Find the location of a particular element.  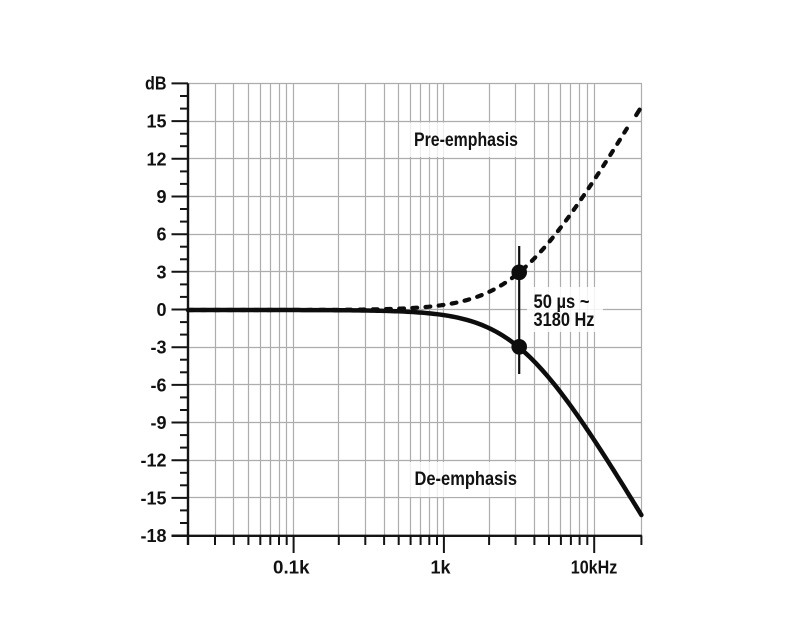

svg-text: -15 is located at coordinates (153, 498).